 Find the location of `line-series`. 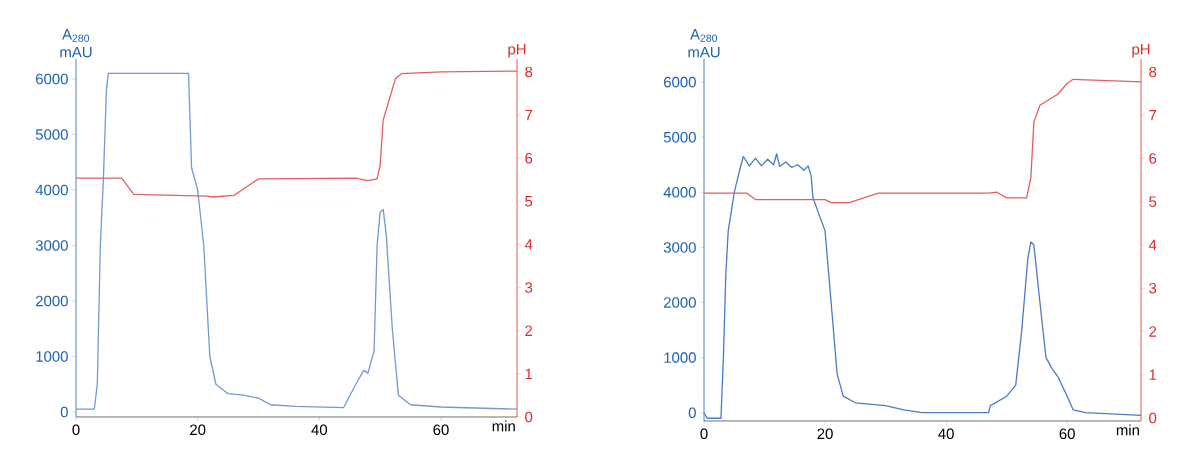

line-series is located at coordinates (296, 134).